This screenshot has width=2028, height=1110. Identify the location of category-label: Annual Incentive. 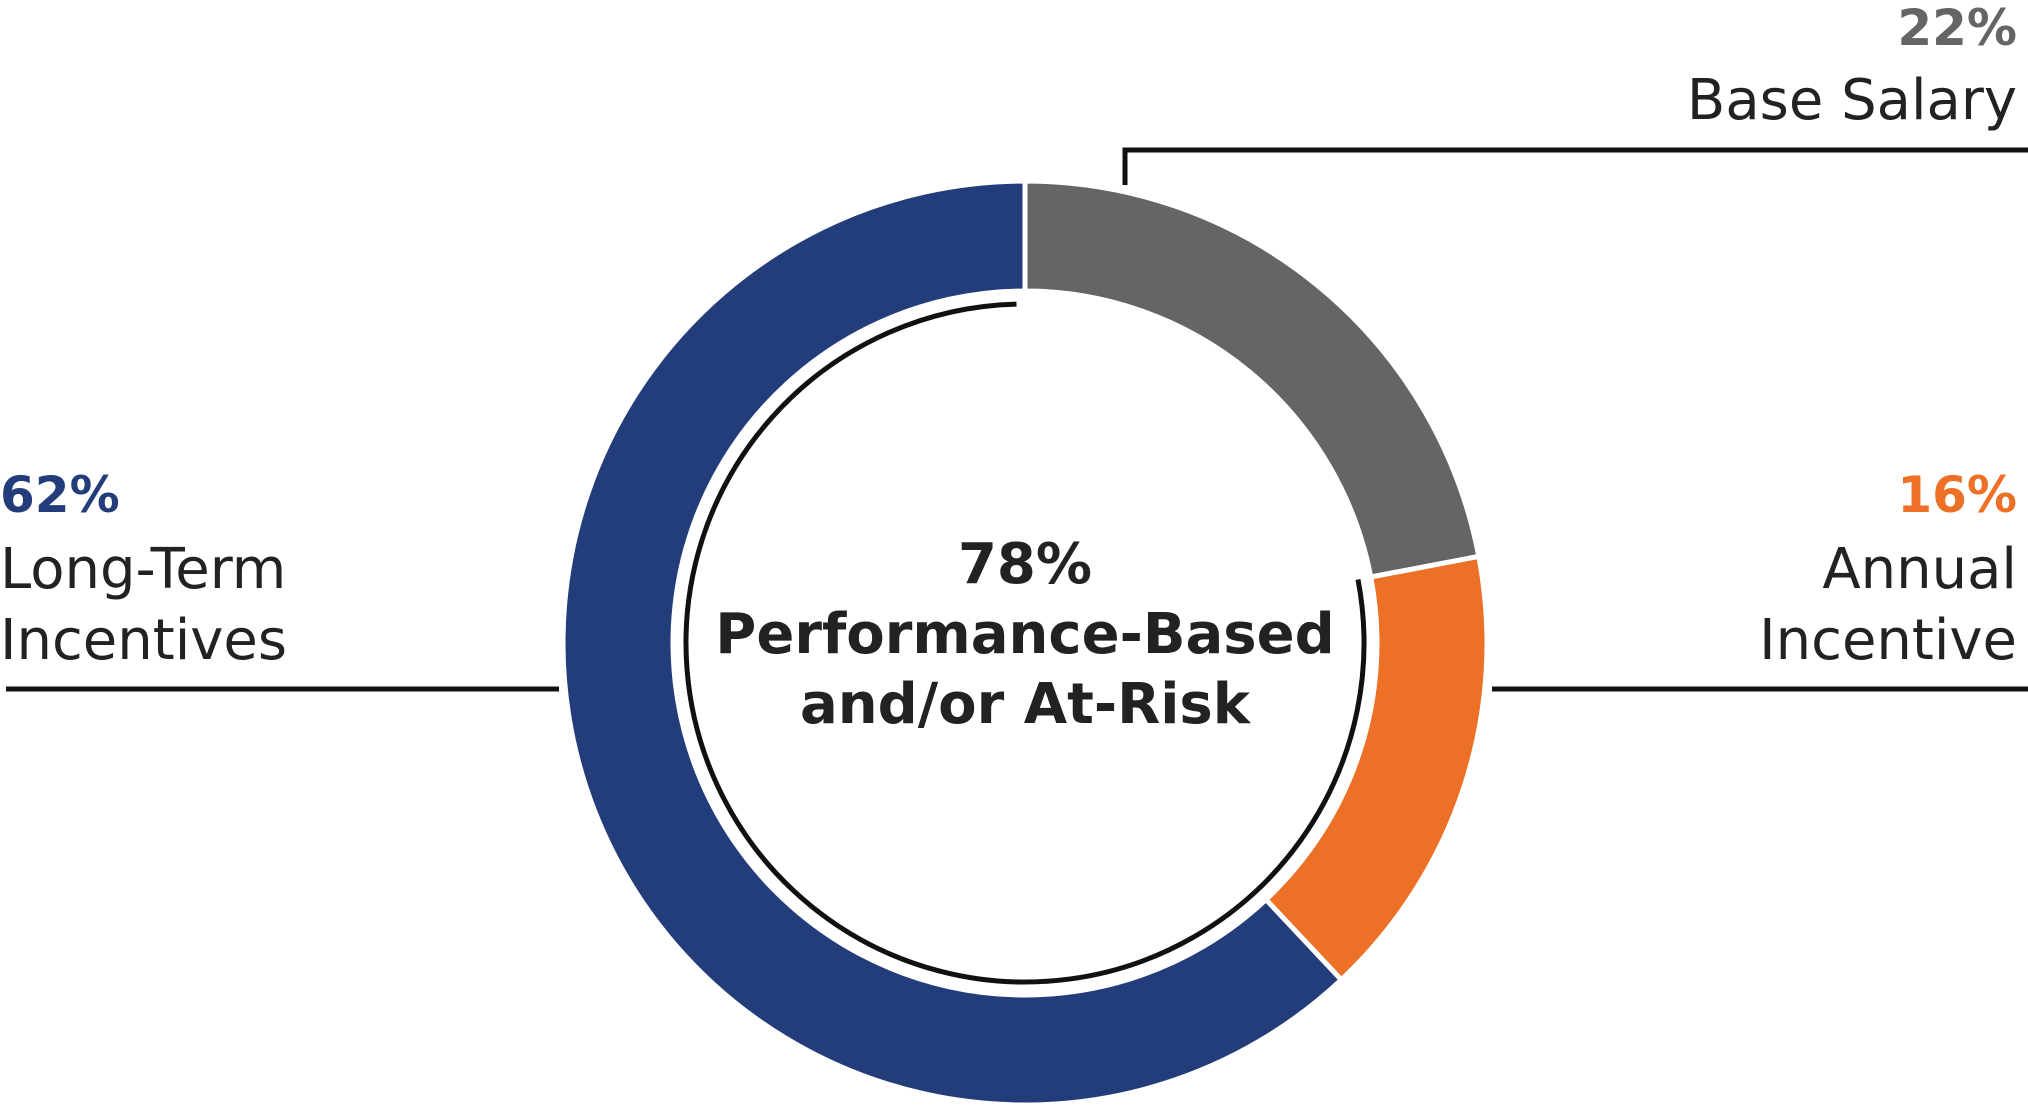
(1888, 605).